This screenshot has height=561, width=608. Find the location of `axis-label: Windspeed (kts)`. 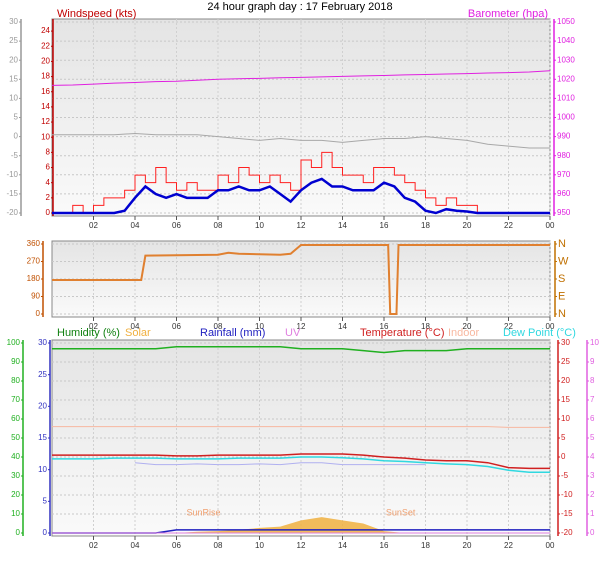

axis-label: Windspeed (kts) is located at coordinates (96, 14).